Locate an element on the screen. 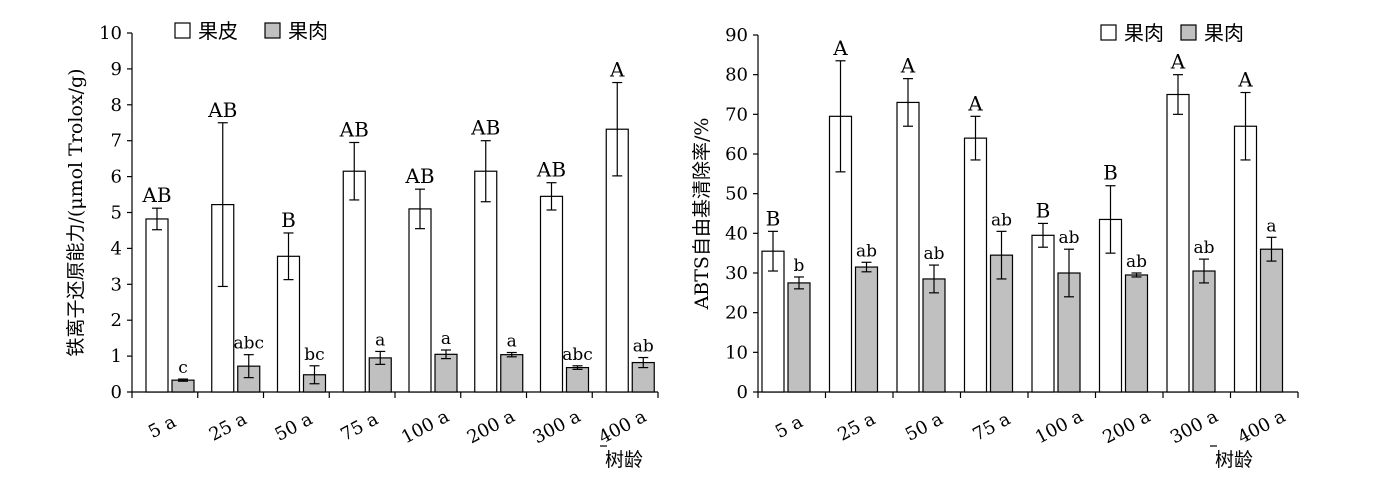 This screenshot has height=480, width=1384. significance-label: c is located at coordinates (183, 368).